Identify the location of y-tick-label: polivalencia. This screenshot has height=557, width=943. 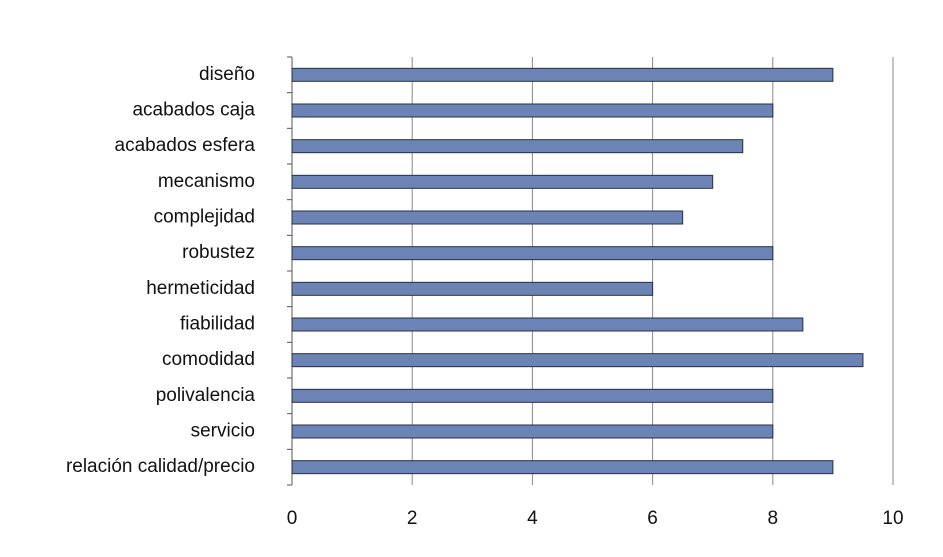
(206, 395).